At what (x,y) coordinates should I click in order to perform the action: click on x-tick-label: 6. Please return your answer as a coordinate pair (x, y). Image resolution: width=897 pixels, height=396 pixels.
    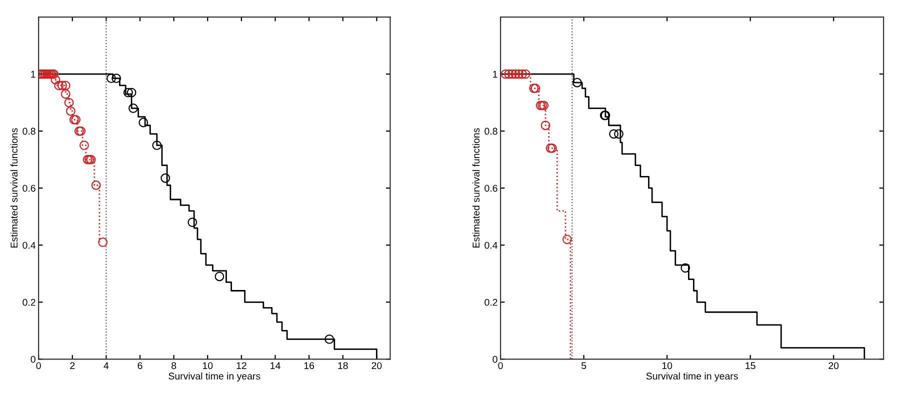
    Looking at the image, I should click on (140, 366).